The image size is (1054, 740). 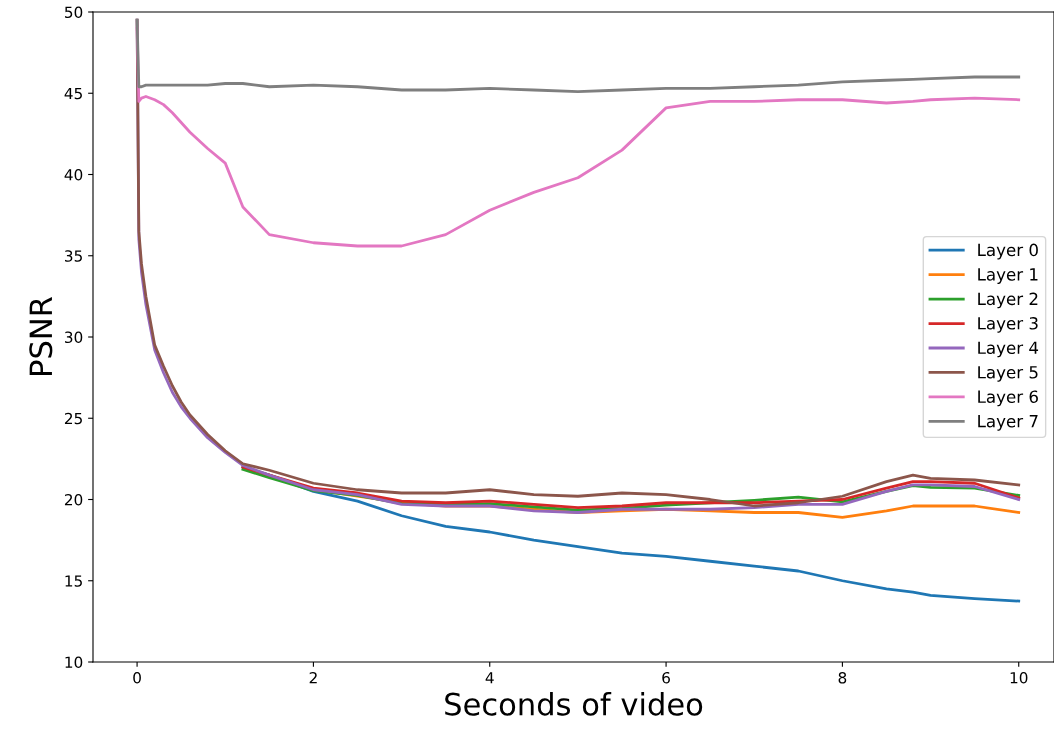 What do you see at coordinates (489, 678) in the screenshot?
I see `x-tick-label: 4` at bounding box center [489, 678].